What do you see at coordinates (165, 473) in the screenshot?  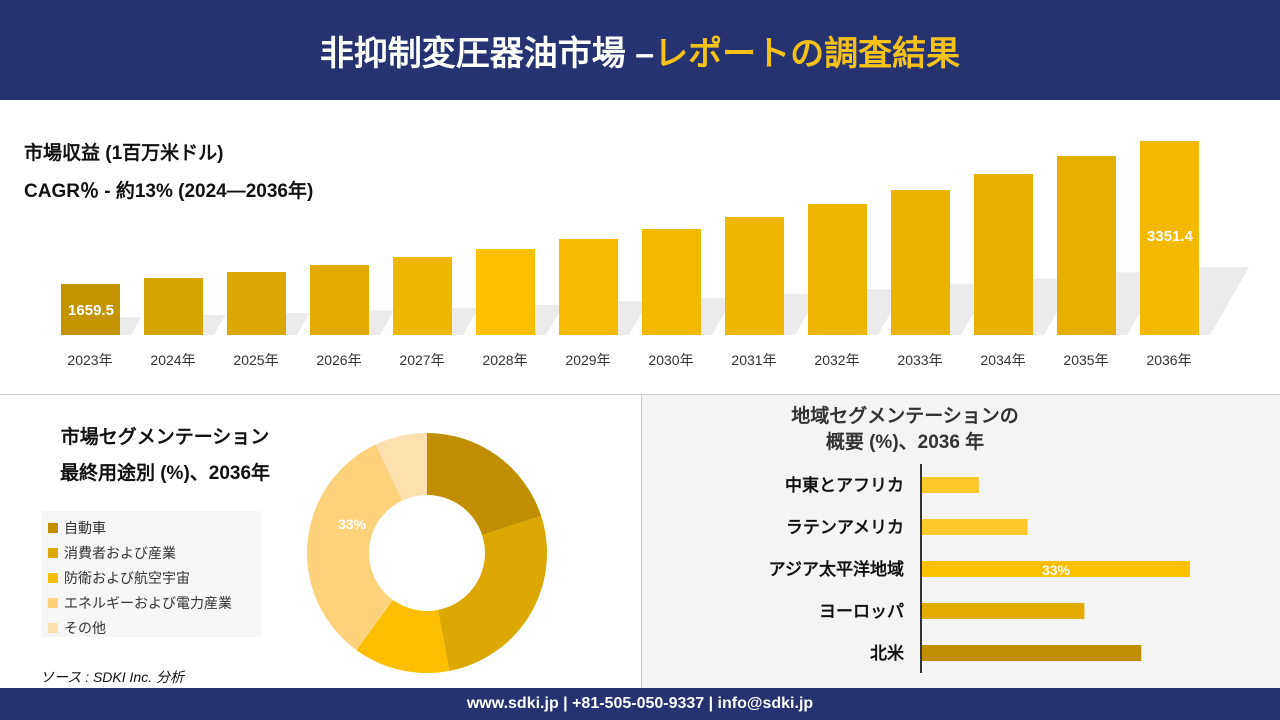 I see `segment-title-line2: 最終用途別 (%)、2036年` at bounding box center [165, 473].